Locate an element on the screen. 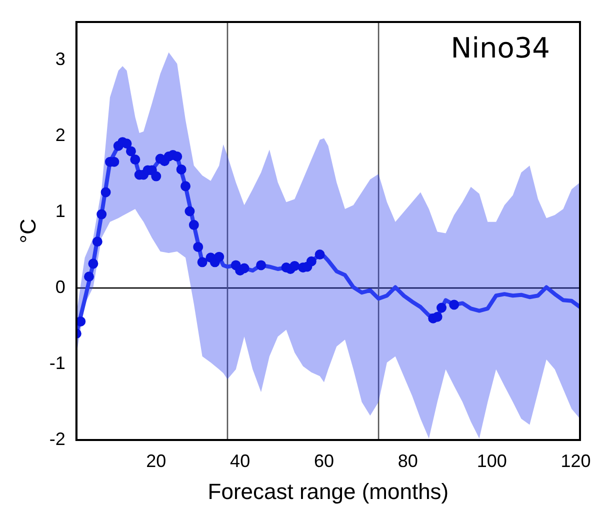  y-axis-title: °C is located at coordinates (27, 231).